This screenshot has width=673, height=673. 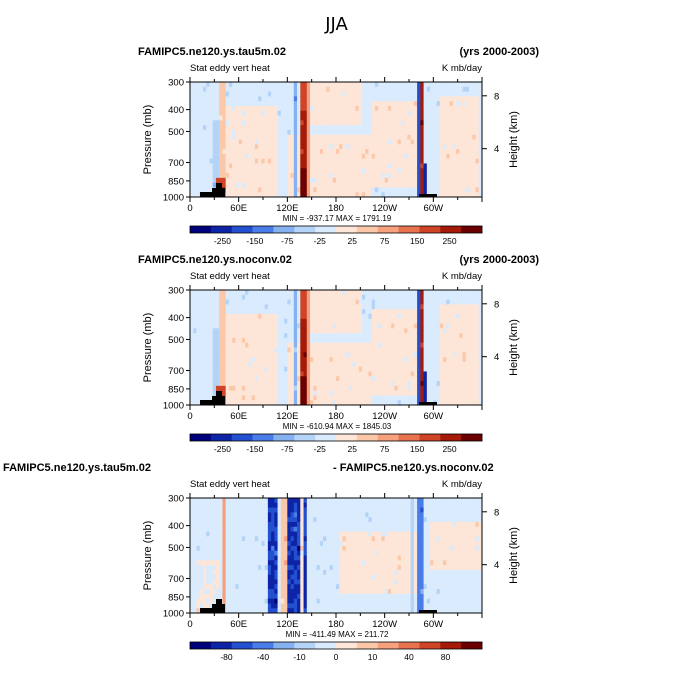 What do you see at coordinates (472, 229) in the screenshot?
I see `colorbar-swatch` at bounding box center [472, 229].